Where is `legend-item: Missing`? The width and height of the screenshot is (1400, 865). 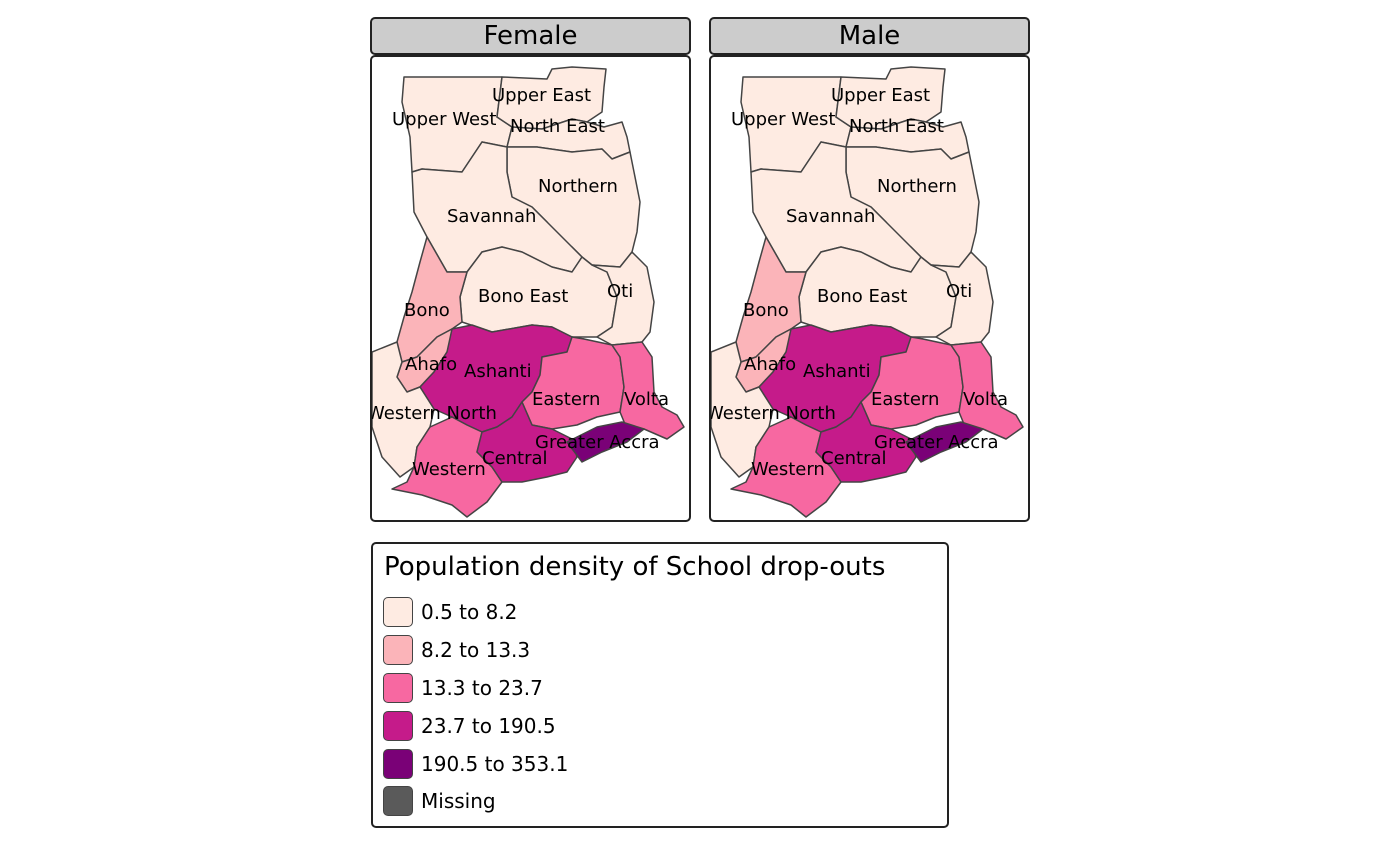 legend-item: Missing is located at coordinates (439, 801).